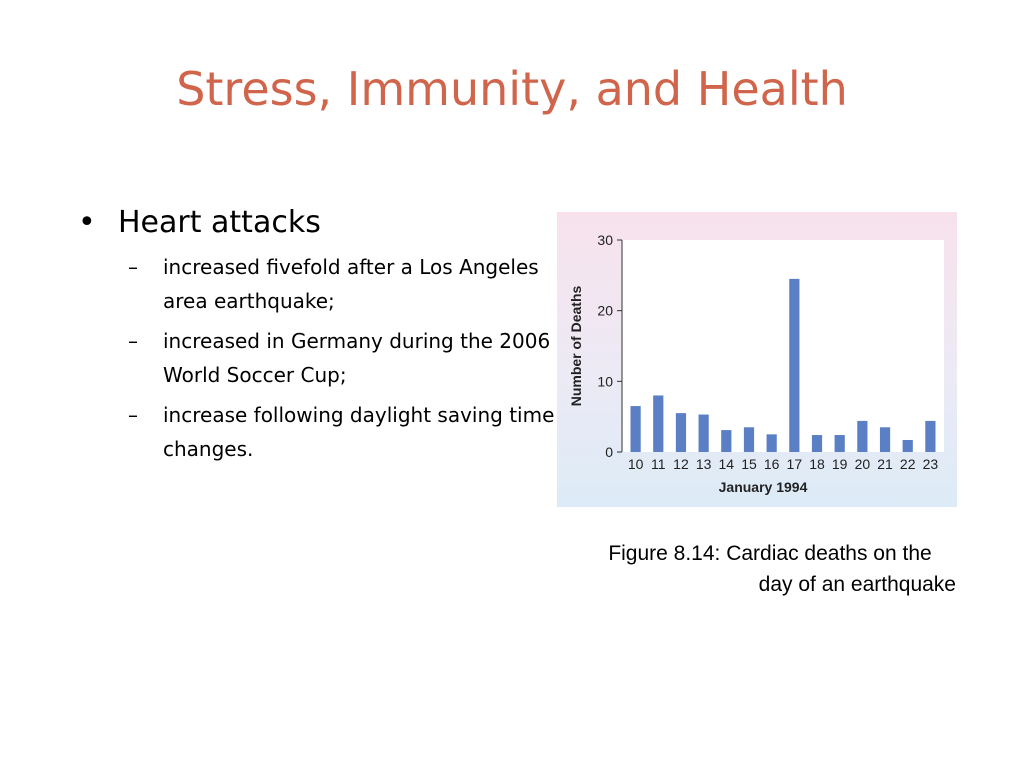 This screenshot has height=768, width=1024. I want to click on x-tick-label: 19, so click(840, 464).